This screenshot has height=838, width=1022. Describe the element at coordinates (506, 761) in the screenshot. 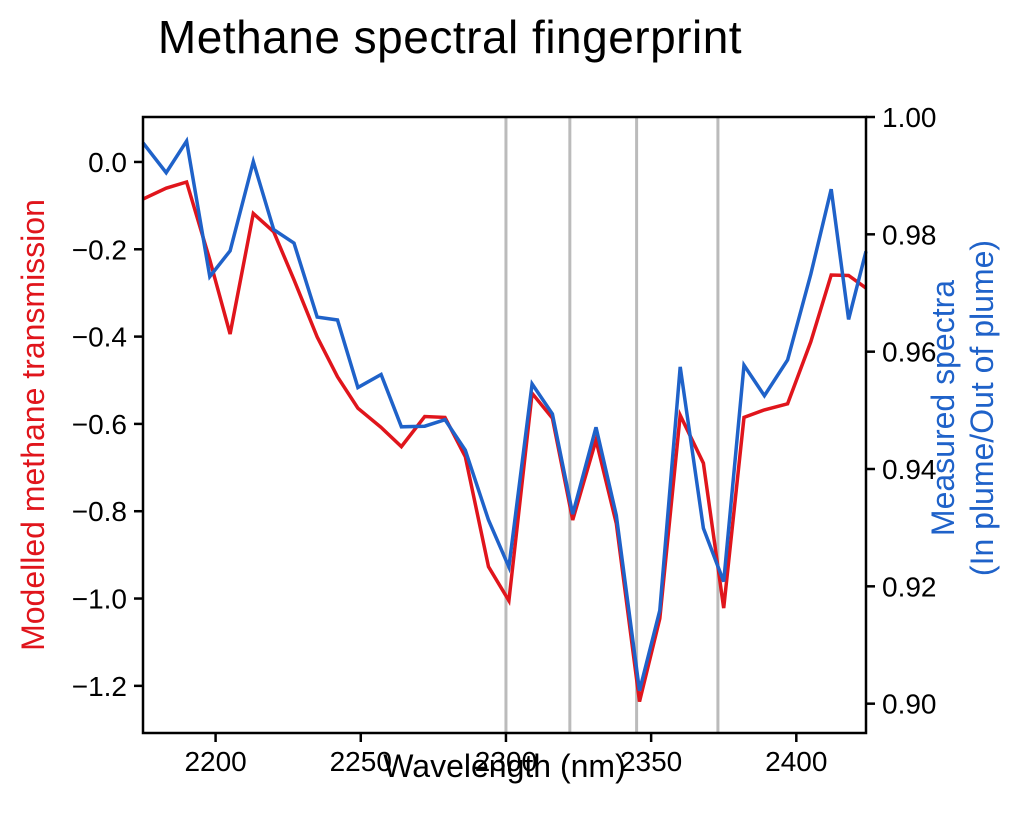

I see `x-tick-label: 2300` at that location.